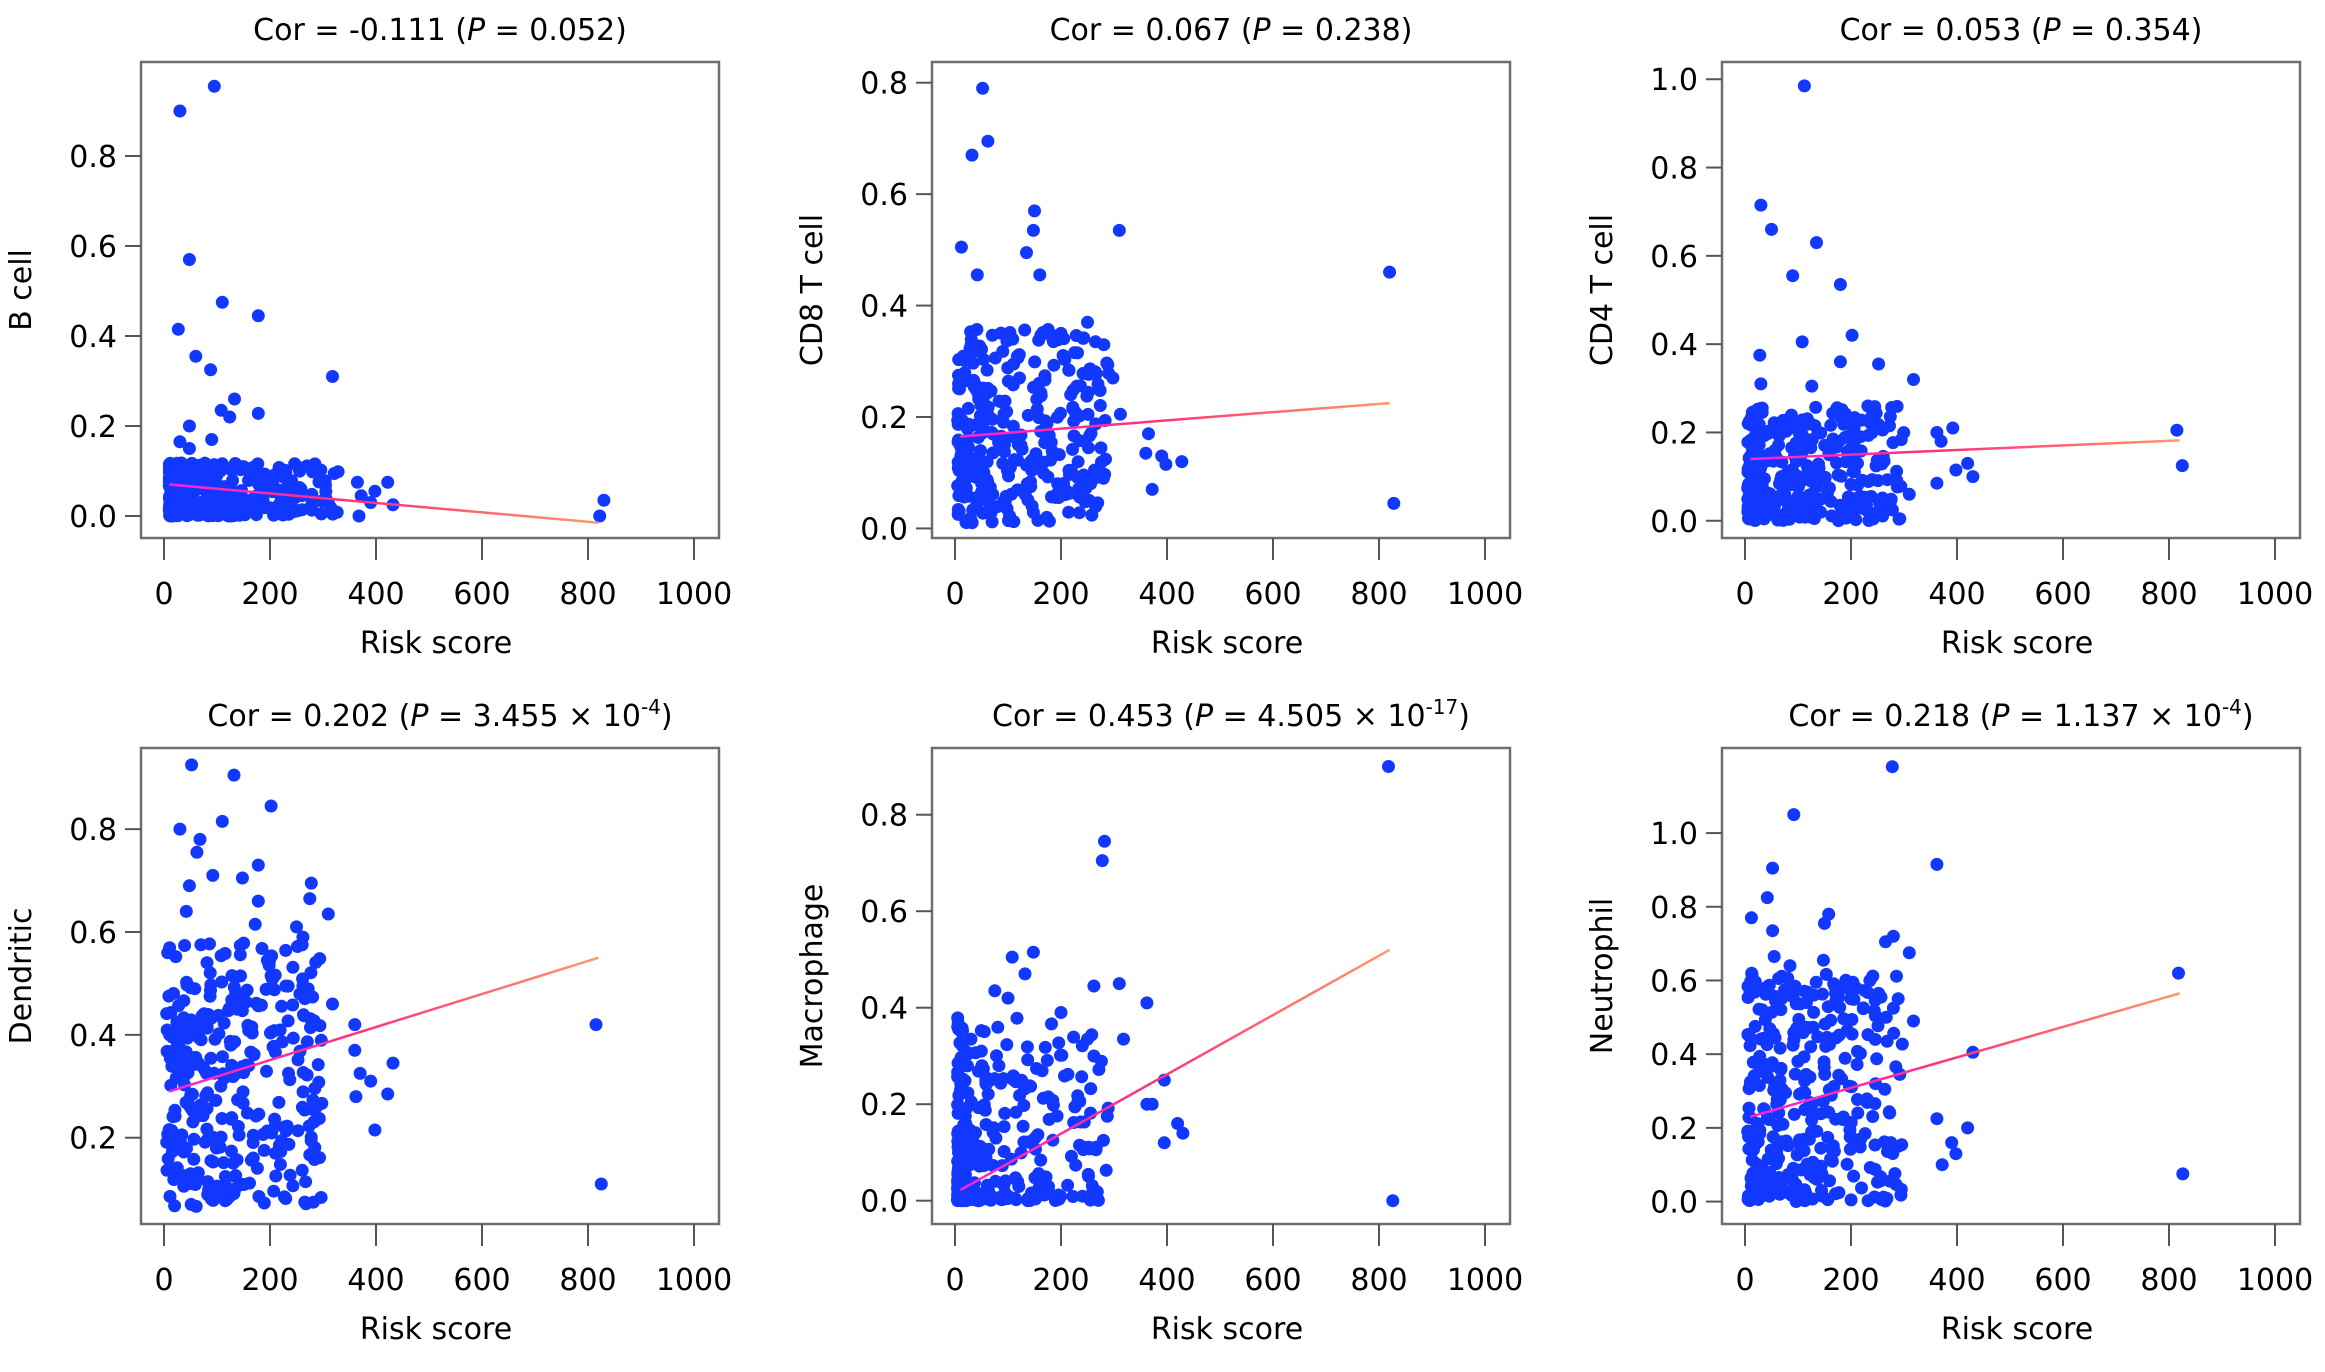 The image size is (2325, 1372). I want to click on scatter-points, so click(386, 301).